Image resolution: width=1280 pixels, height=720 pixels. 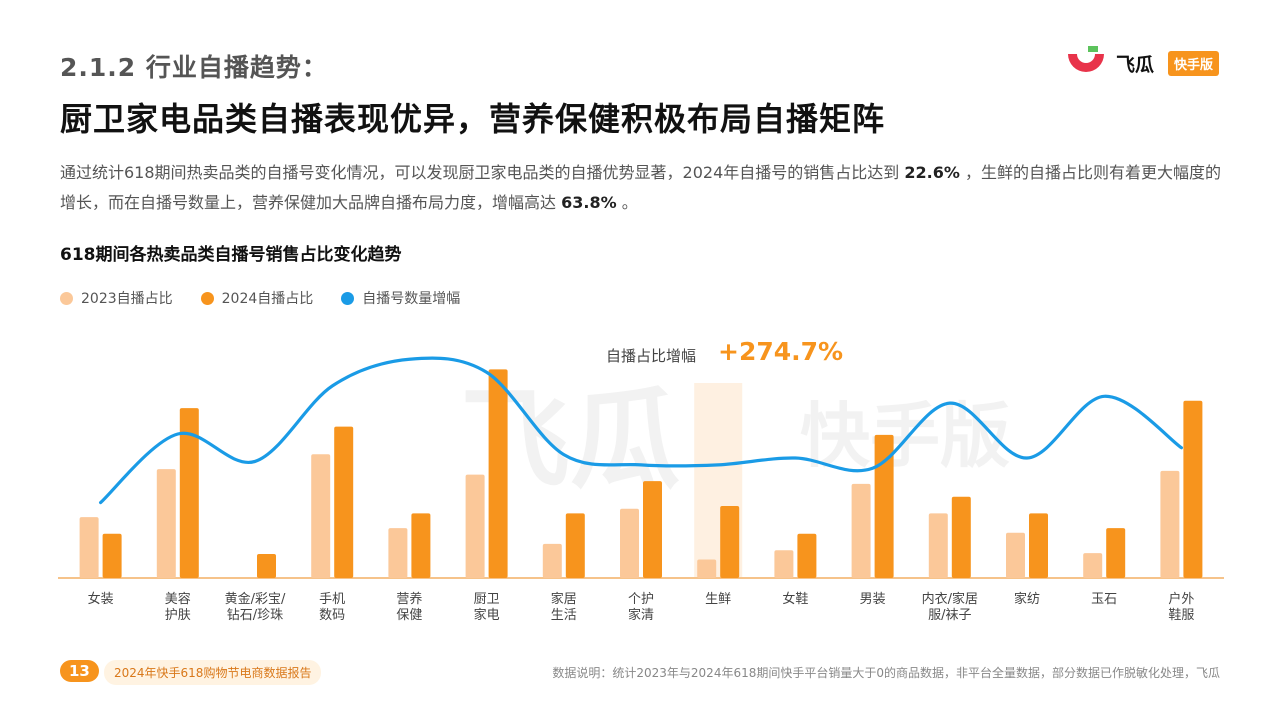 I want to click on x-tick-label-4: 营养 保健, so click(x=409, y=607).